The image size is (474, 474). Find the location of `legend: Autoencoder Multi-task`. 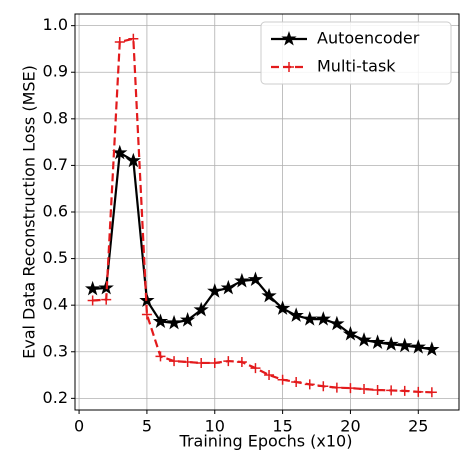

legend: Autoencoder Multi-task is located at coordinates (356, 53).